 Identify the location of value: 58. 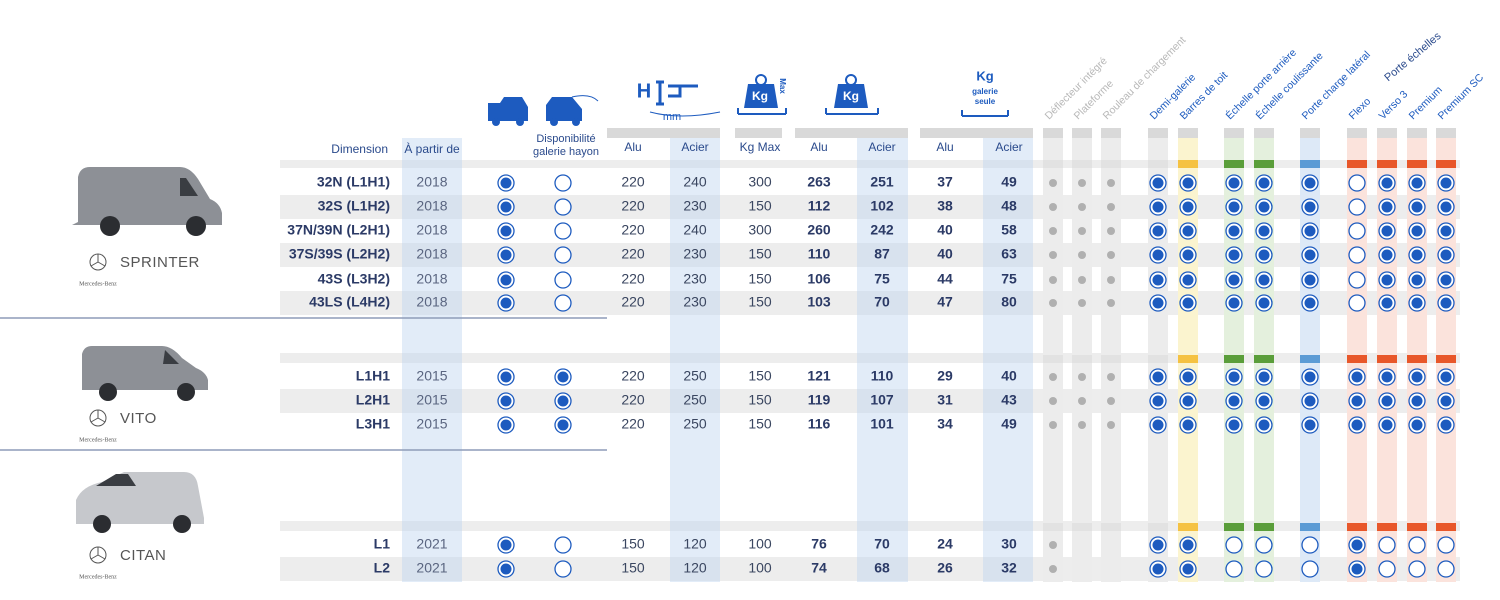
(1009, 230).